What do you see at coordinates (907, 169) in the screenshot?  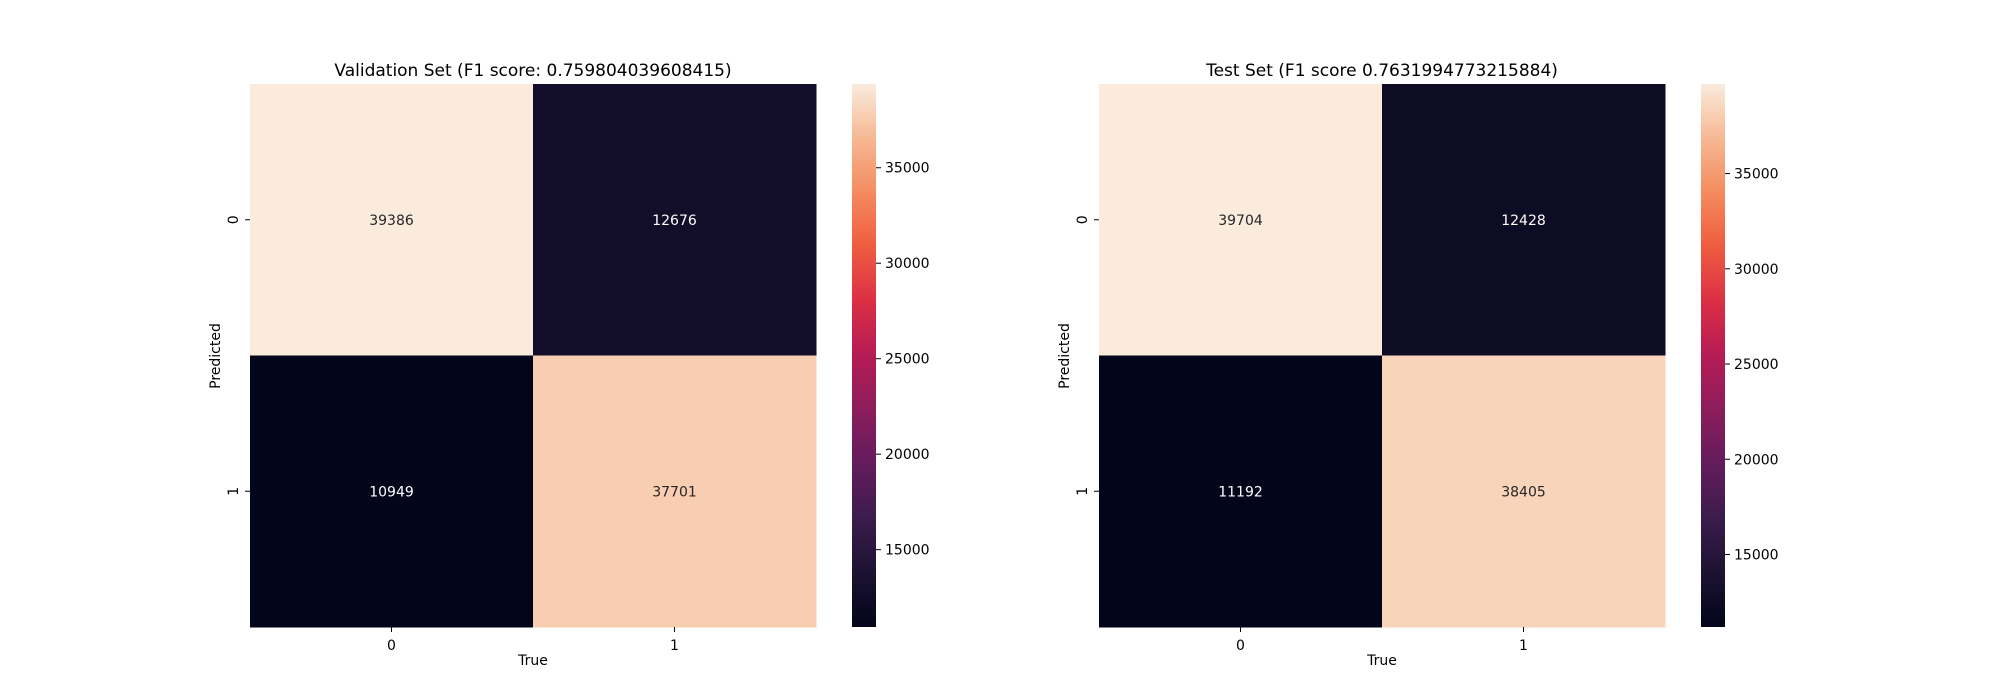 I see `validation-colorbar-tick-label-4: 35000` at bounding box center [907, 169].